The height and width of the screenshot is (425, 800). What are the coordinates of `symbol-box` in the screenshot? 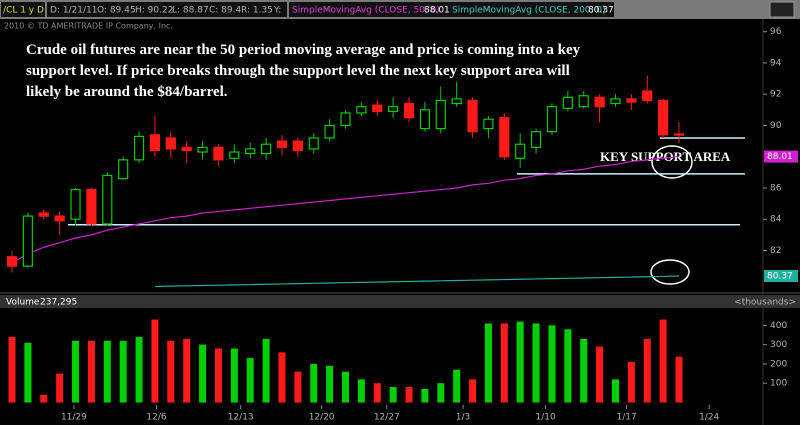 It's located at (23, 9).